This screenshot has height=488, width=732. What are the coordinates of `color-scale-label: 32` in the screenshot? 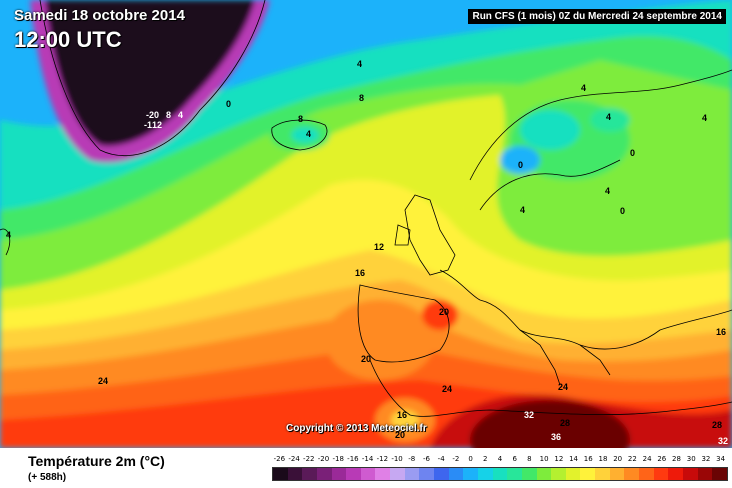 It's located at (706, 459).